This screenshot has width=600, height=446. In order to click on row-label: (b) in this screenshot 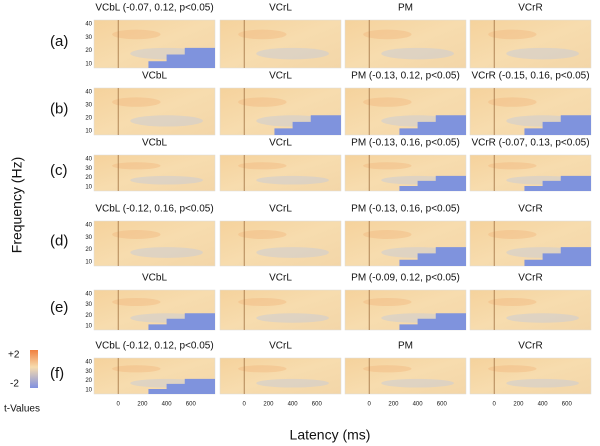, I will do `click(59, 108)`.